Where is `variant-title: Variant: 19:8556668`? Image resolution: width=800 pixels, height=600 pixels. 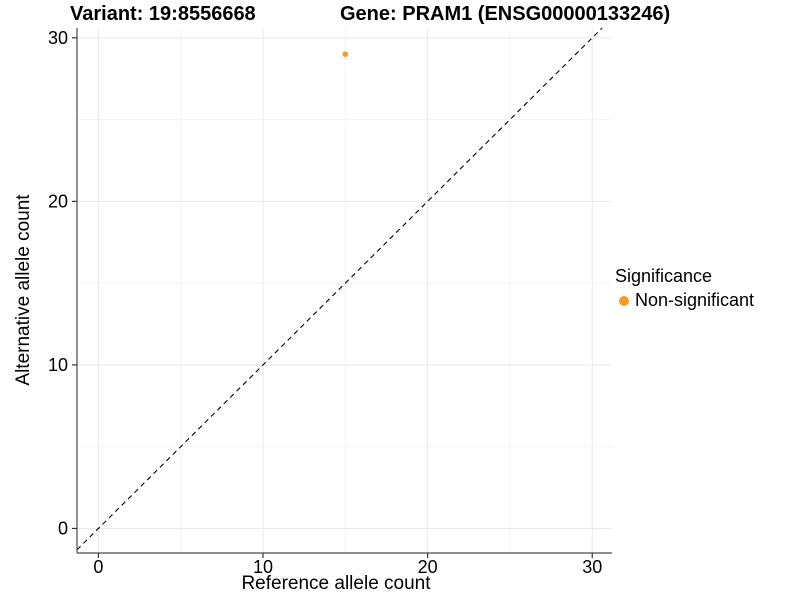 variant-title: Variant: 19:8556668 is located at coordinates (163, 14).